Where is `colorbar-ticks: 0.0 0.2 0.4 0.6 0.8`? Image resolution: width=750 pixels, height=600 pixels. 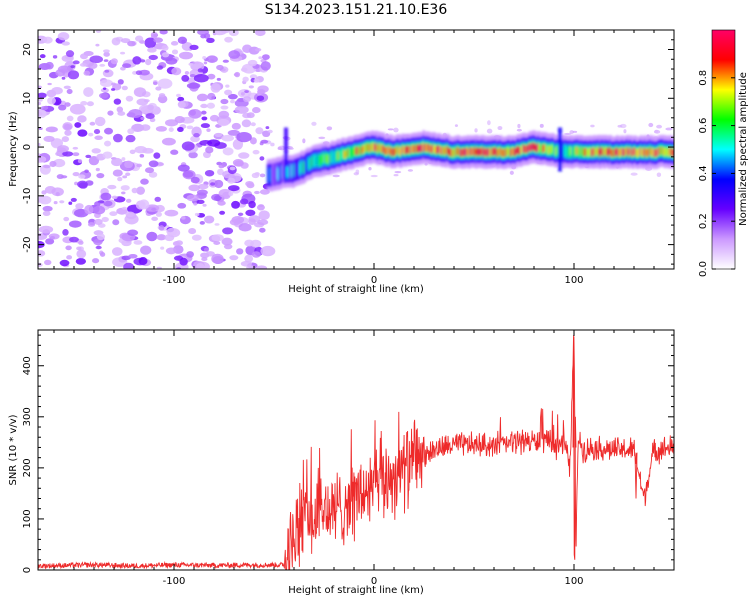
colorbar-ticks: 0.0 0.2 0.4 0.6 0.8 is located at coordinates (716, 173).